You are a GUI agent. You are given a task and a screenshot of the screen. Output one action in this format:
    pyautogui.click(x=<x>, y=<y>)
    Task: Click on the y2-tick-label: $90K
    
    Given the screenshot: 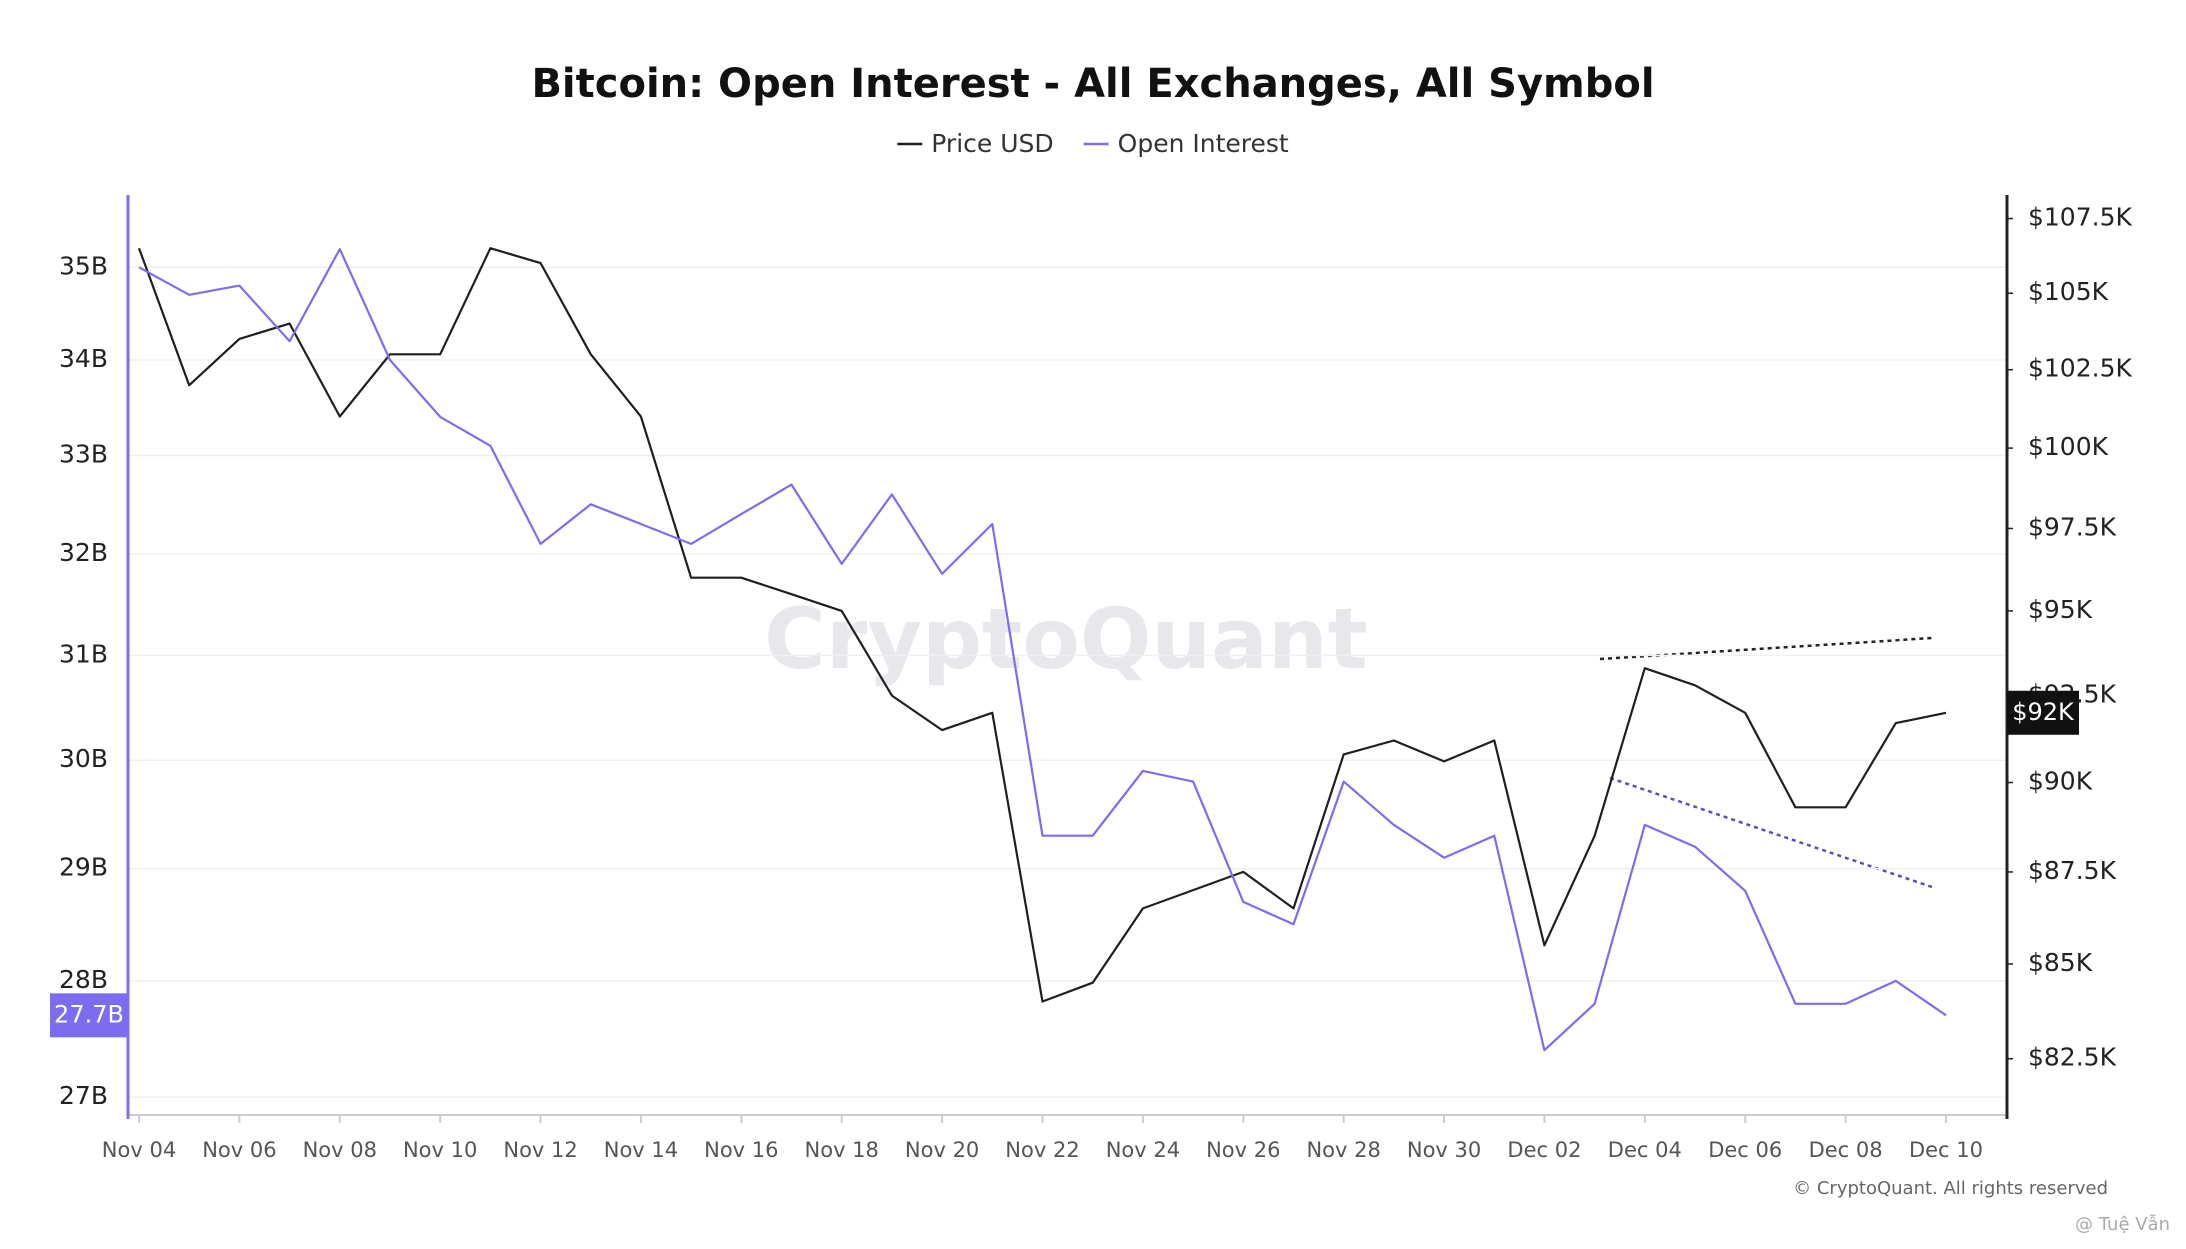 What is the action you would take?
    pyautogui.click(x=2060, y=781)
    